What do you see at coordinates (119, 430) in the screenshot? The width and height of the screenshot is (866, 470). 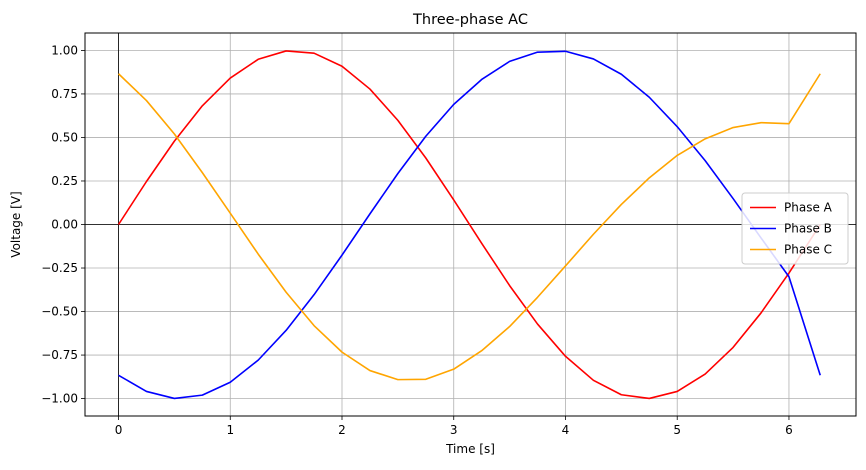 I see `x-tick-label: 0` at bounding box center [119, 430].